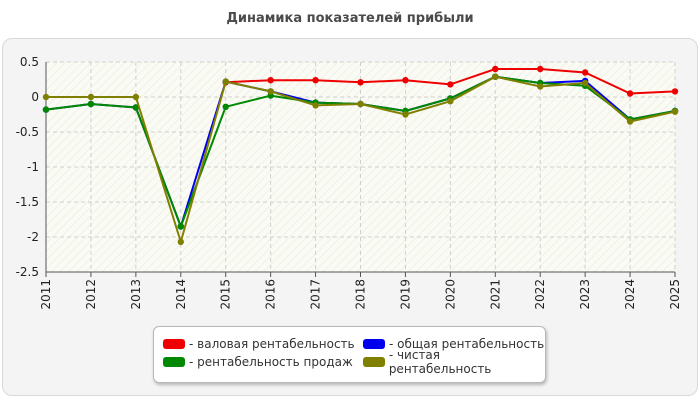 This screenshot has width=700, height=400. What do you see at coordinates (271, 294) in the screenshot?
I see `x-tick-label: 2016` at bounding box center [271, 294].